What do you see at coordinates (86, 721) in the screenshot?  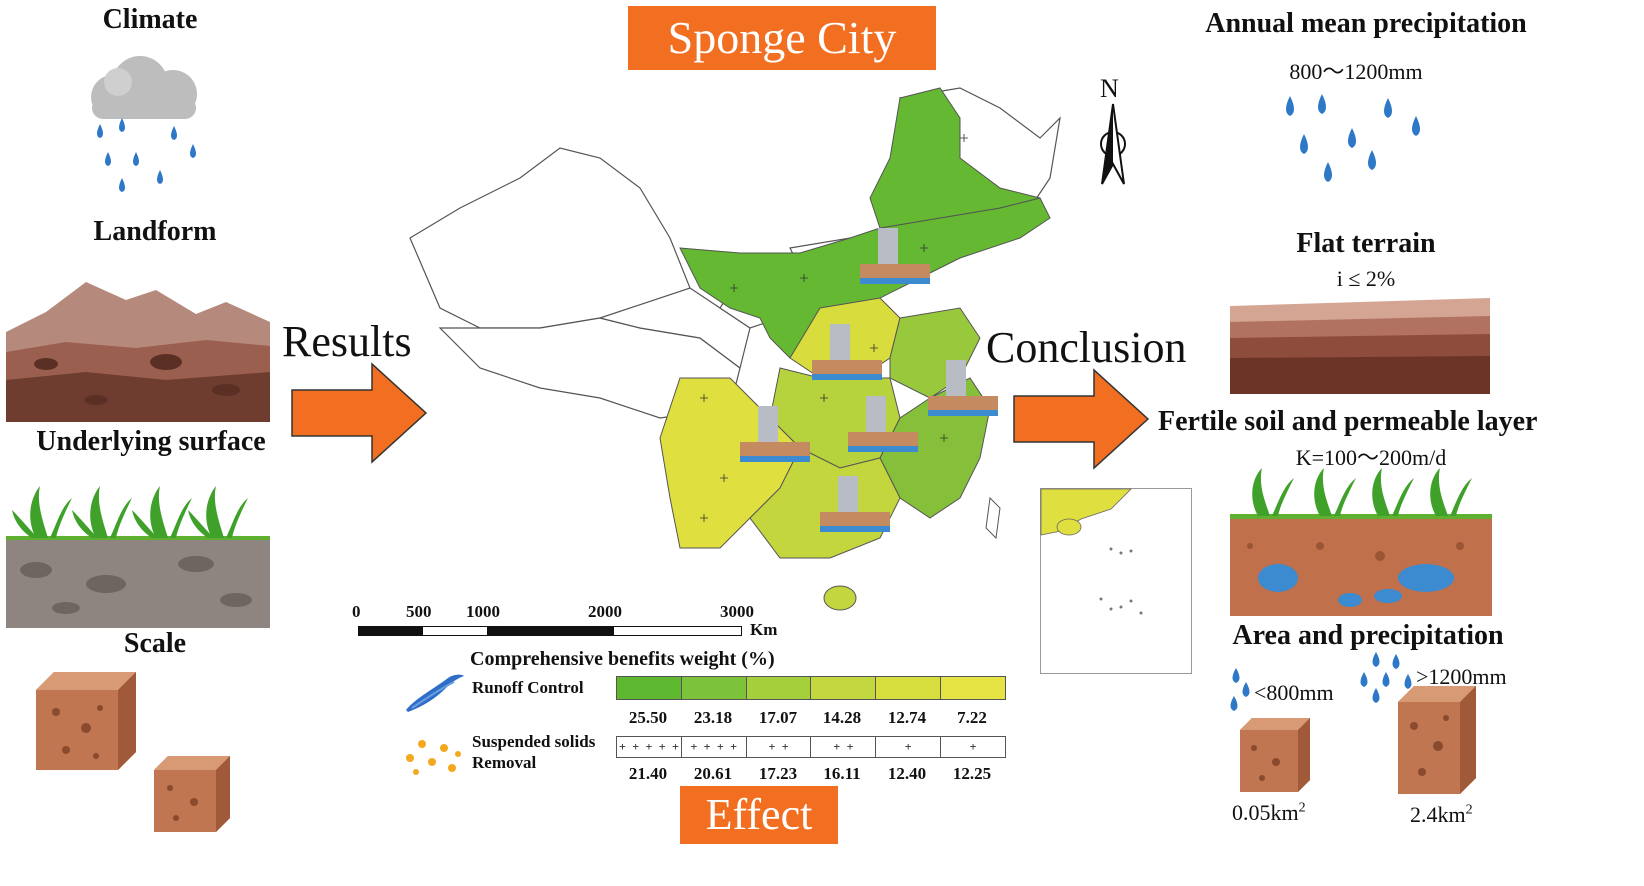 I see `soil-cube-large` at bounding box center [86, 721].